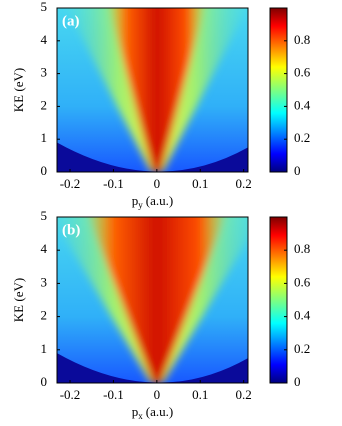 This screenshot has width=342, height=426. What do you see at coordinates (140, 416) in the screenshot?
I see `x-label-subscript: x` at bounding box center [140, 416].